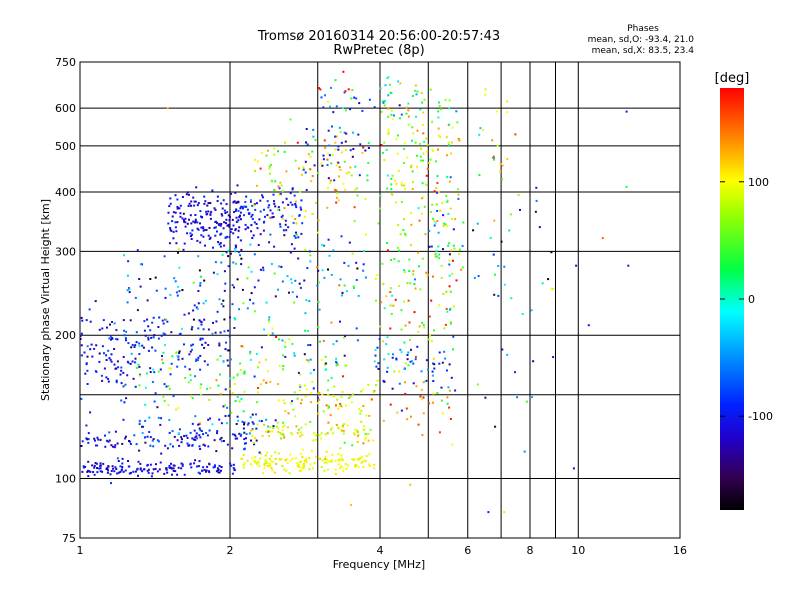 The width and height of the screenshot is (800, 600). What do you see at coordinates (379, 564) in the screenshot?
I see `x-axis-label: Frequency [MHz]` at bounding box center [379, 564].